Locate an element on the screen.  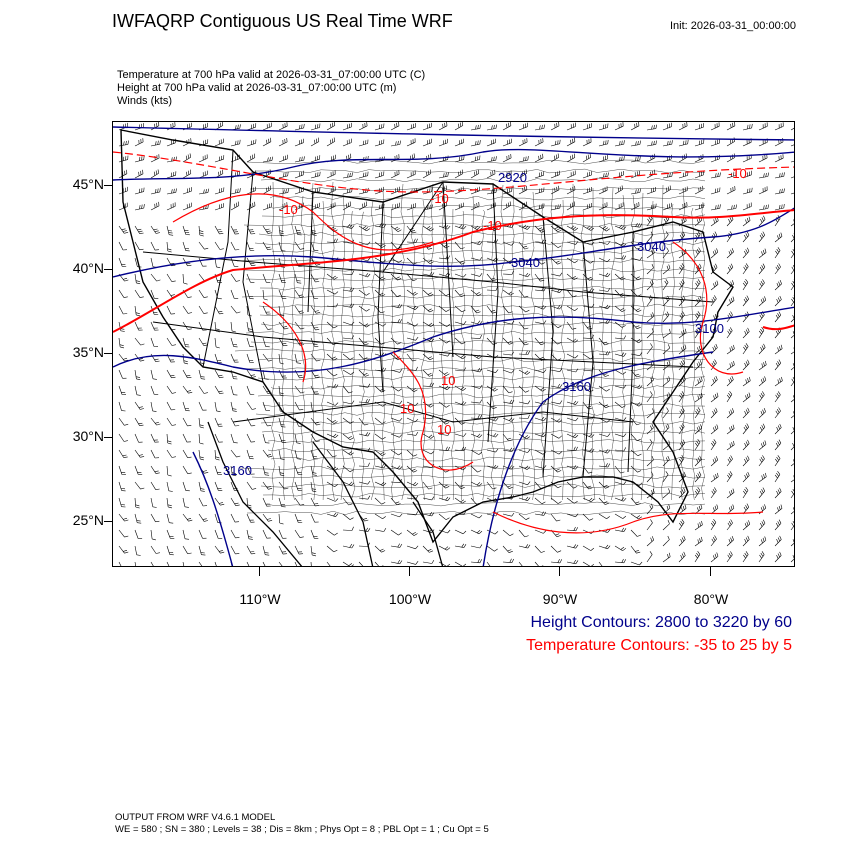
longitude-label: 100°W is located at coordinates (410, 599).